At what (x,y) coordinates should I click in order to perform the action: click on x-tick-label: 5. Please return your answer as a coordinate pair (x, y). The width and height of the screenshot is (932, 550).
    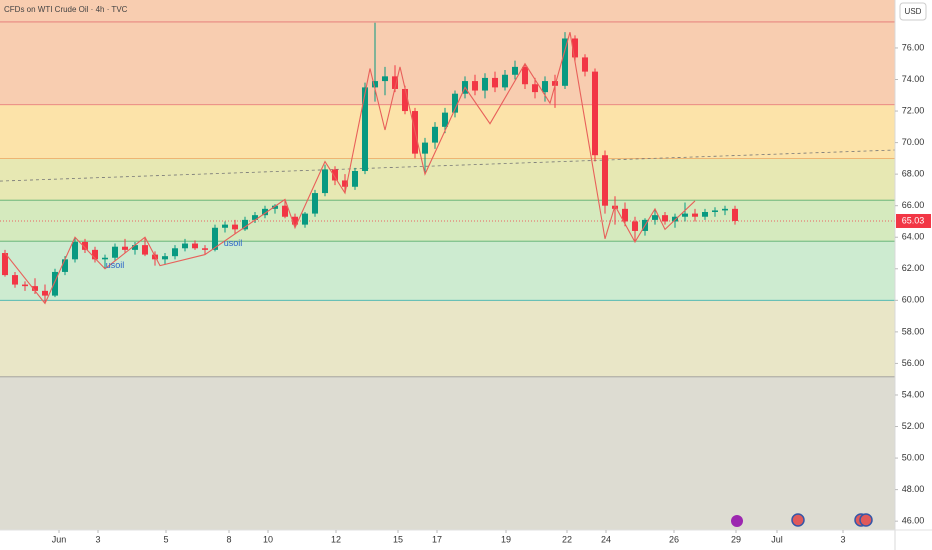
    Looking at the image, I should click on (165, 539).